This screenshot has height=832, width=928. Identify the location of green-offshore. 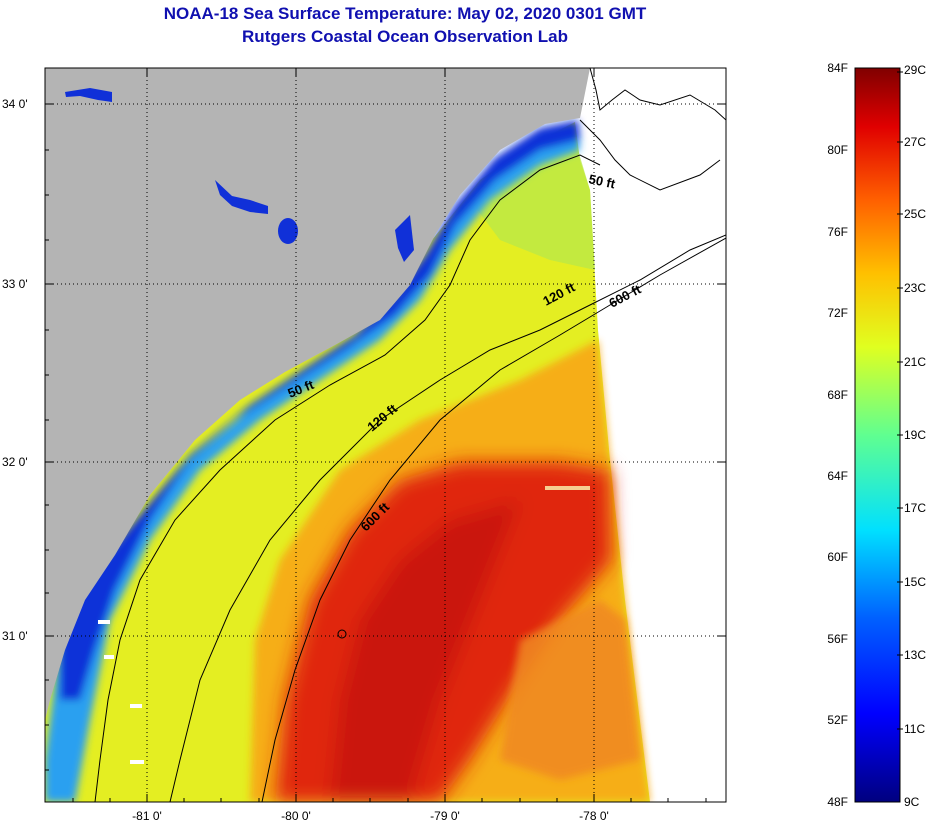
(532, 205).